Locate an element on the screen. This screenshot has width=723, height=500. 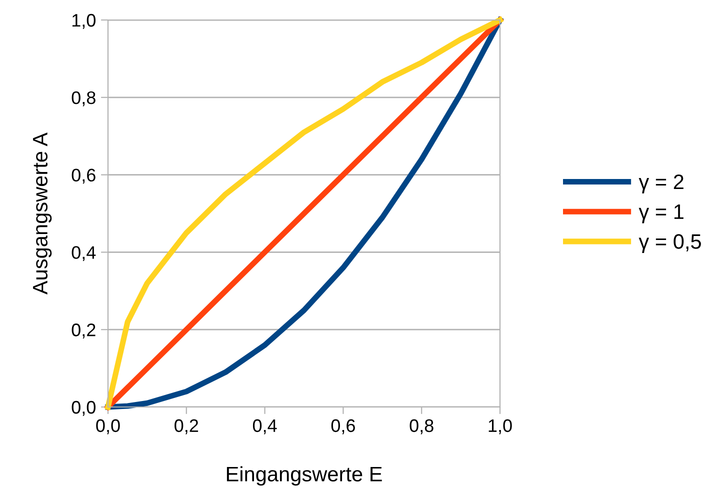
x-tick-label: 0,2 is located at coordinates (186, 426).